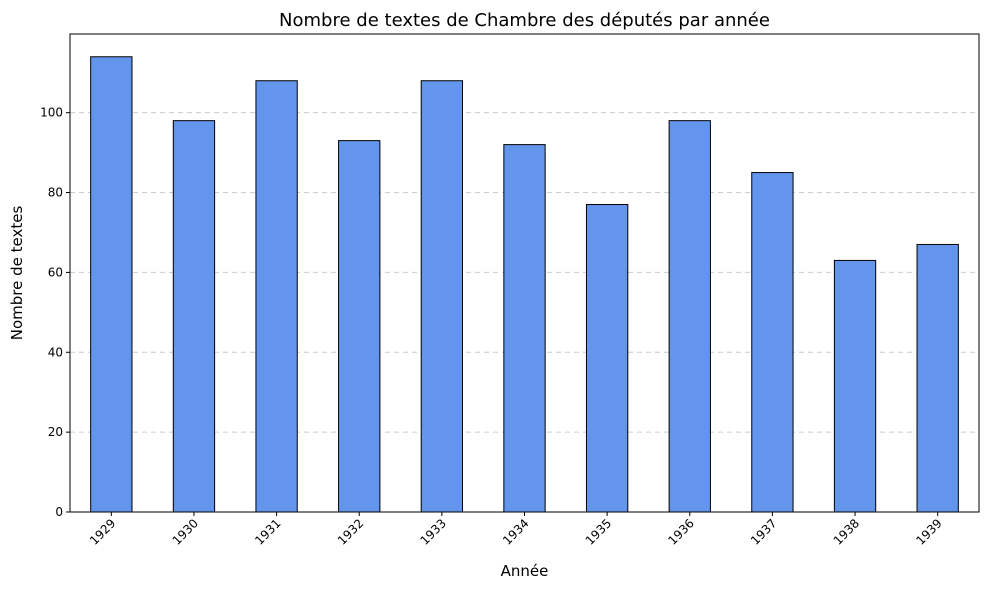 Image resolution: width=989 pixels, height=590 pixels. I want to click on bar-1935, so click(607, 358).